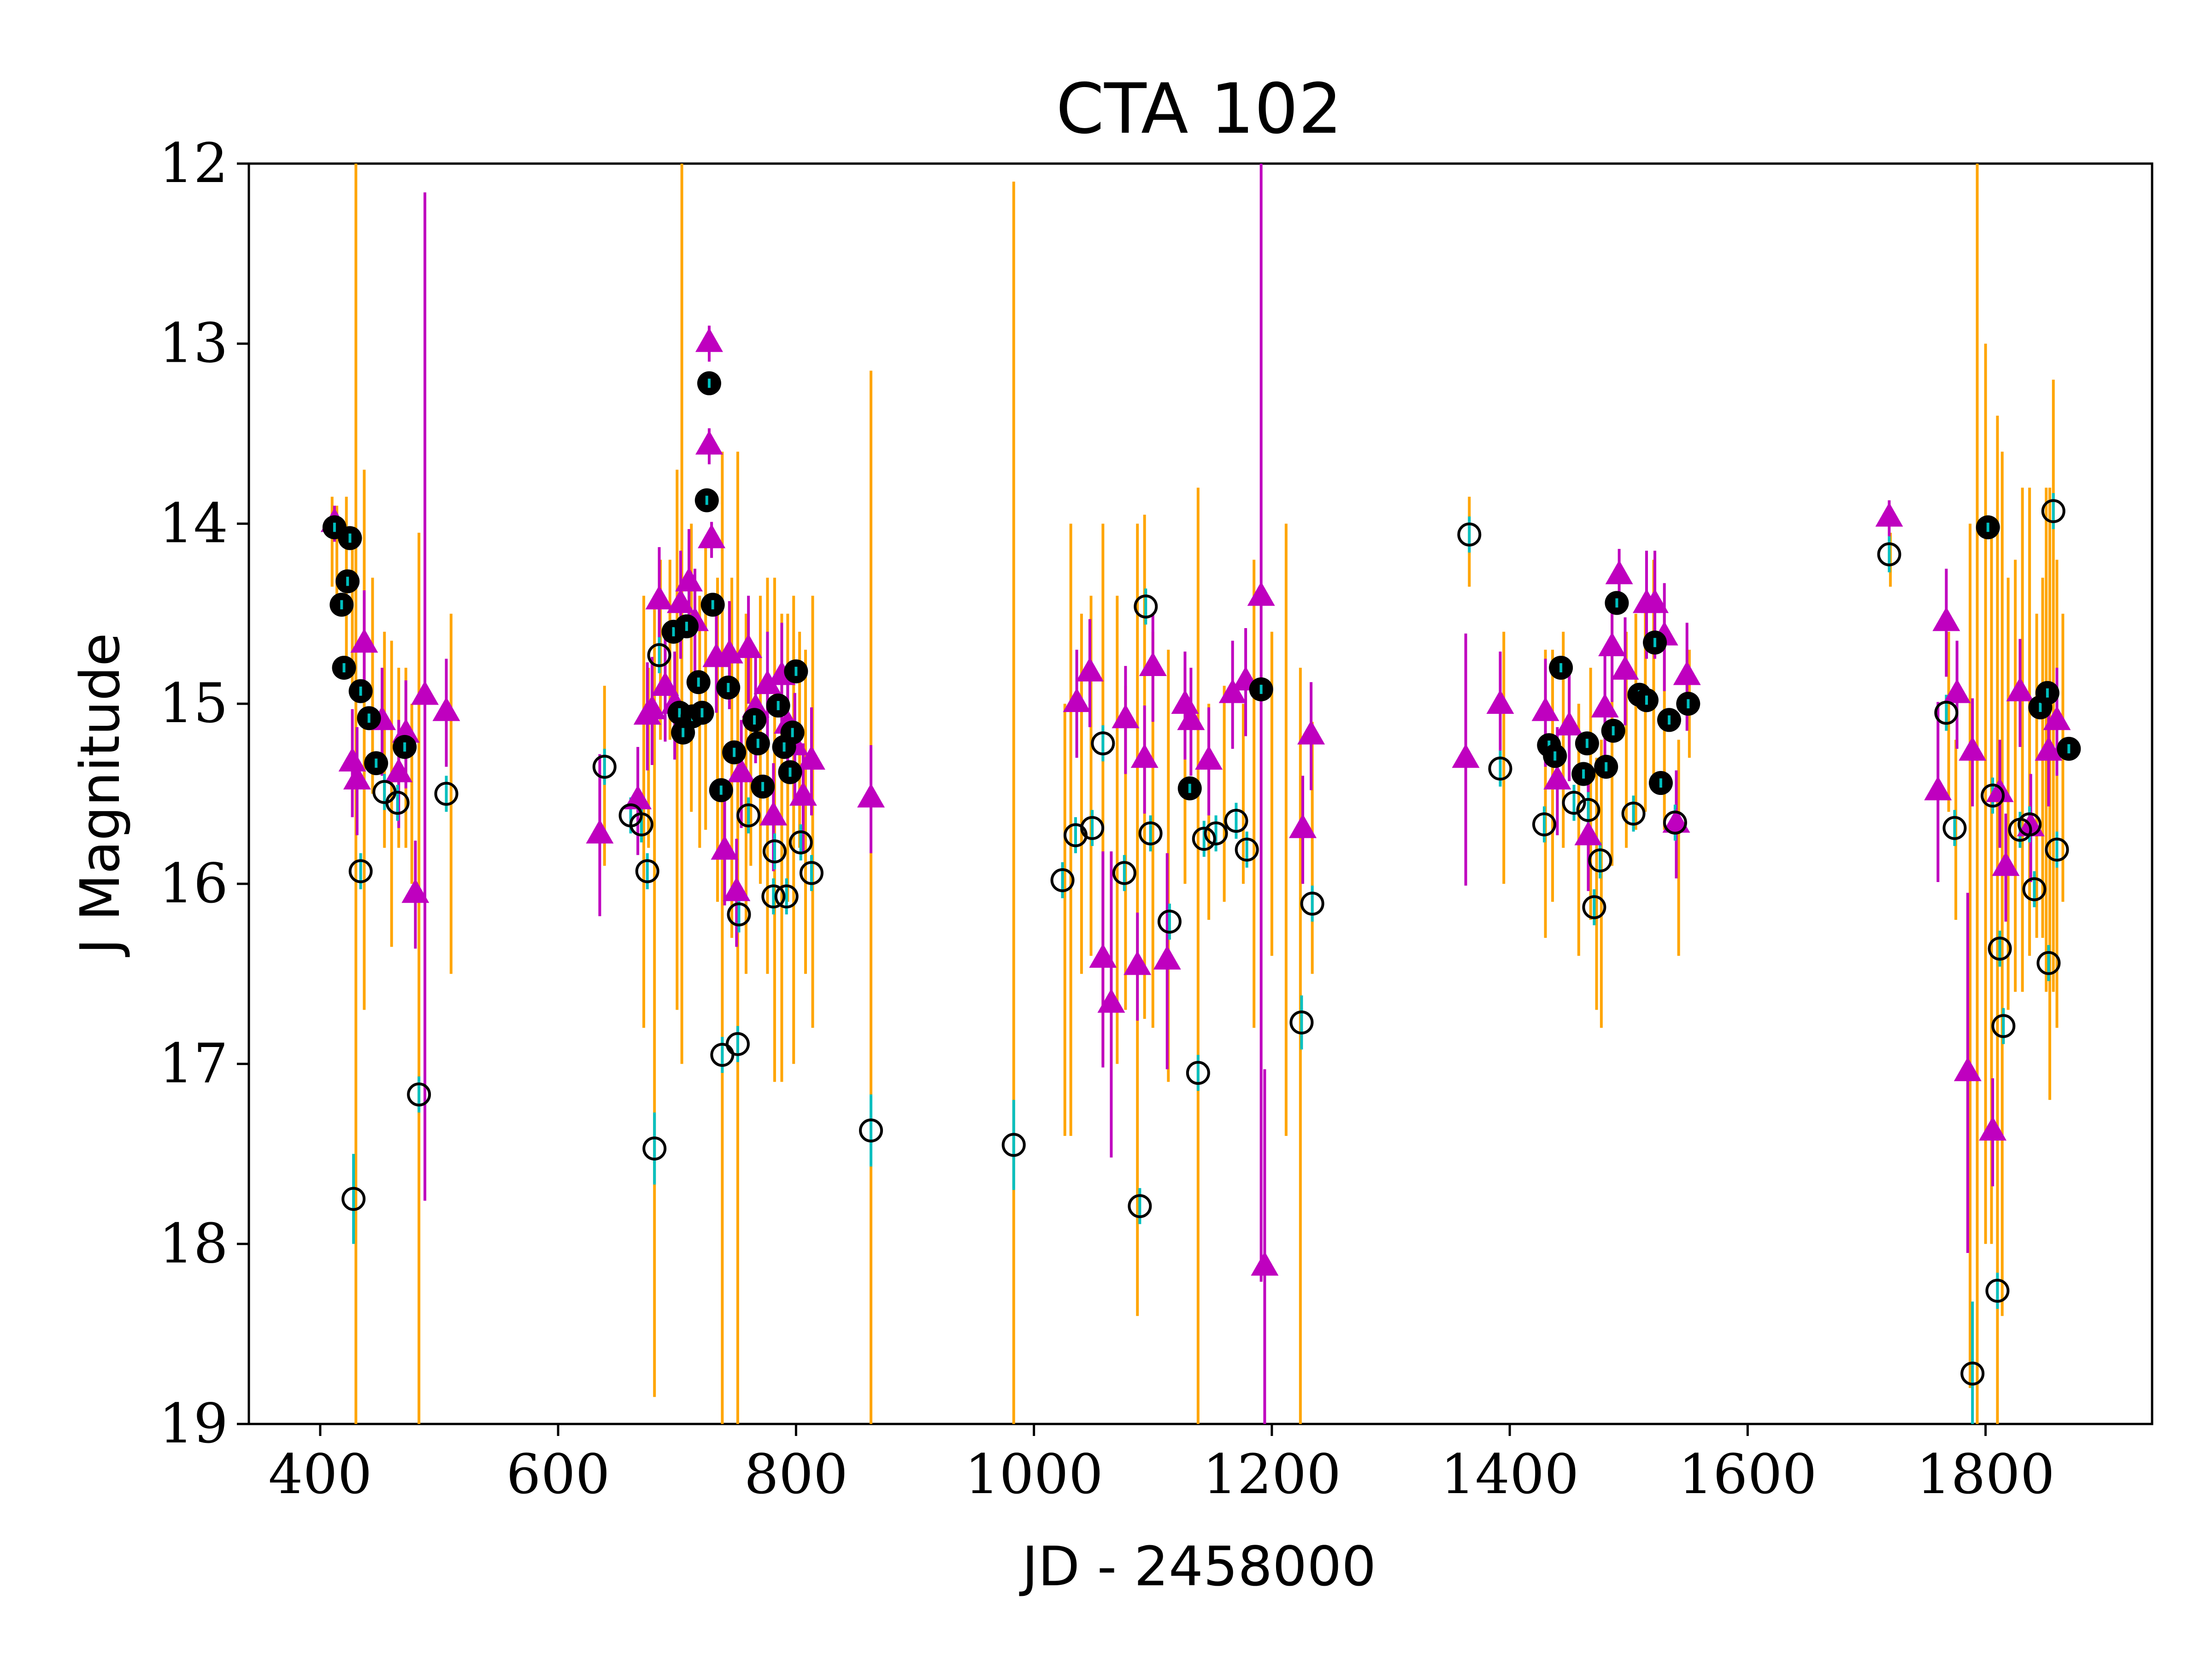  What do you see at coordinates (1198, 1566) in the screenshot?
I see `x-axis-label: JD - 2458000` at bounding box center [1198, 1566].